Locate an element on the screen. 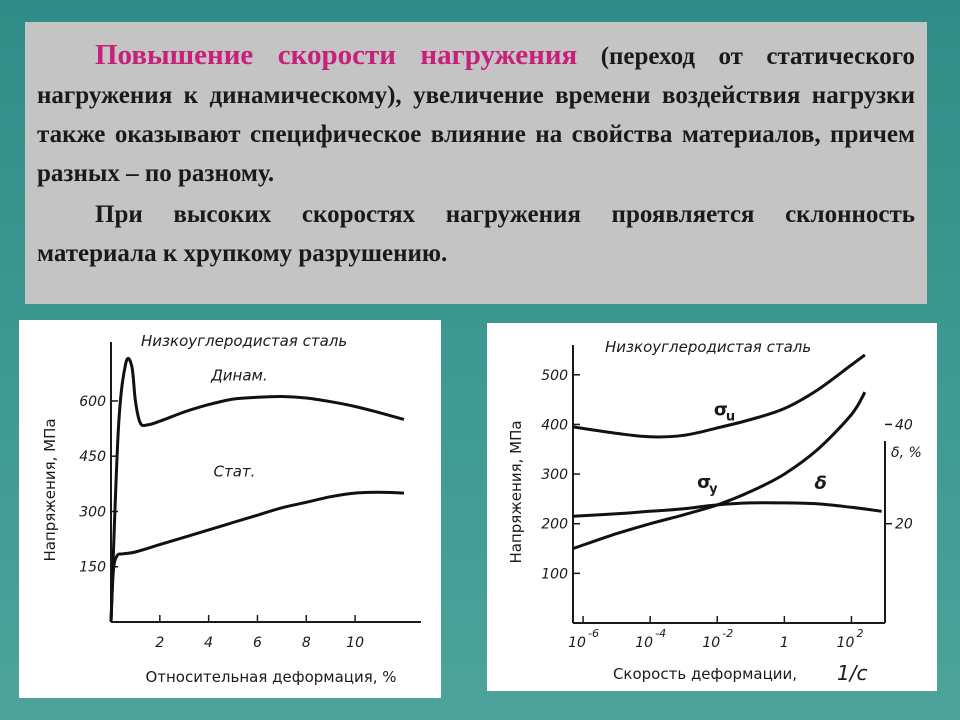 This screenshot has height=720, width=960. y-tick-label-right: 200 is located at coordinates (554, 525).